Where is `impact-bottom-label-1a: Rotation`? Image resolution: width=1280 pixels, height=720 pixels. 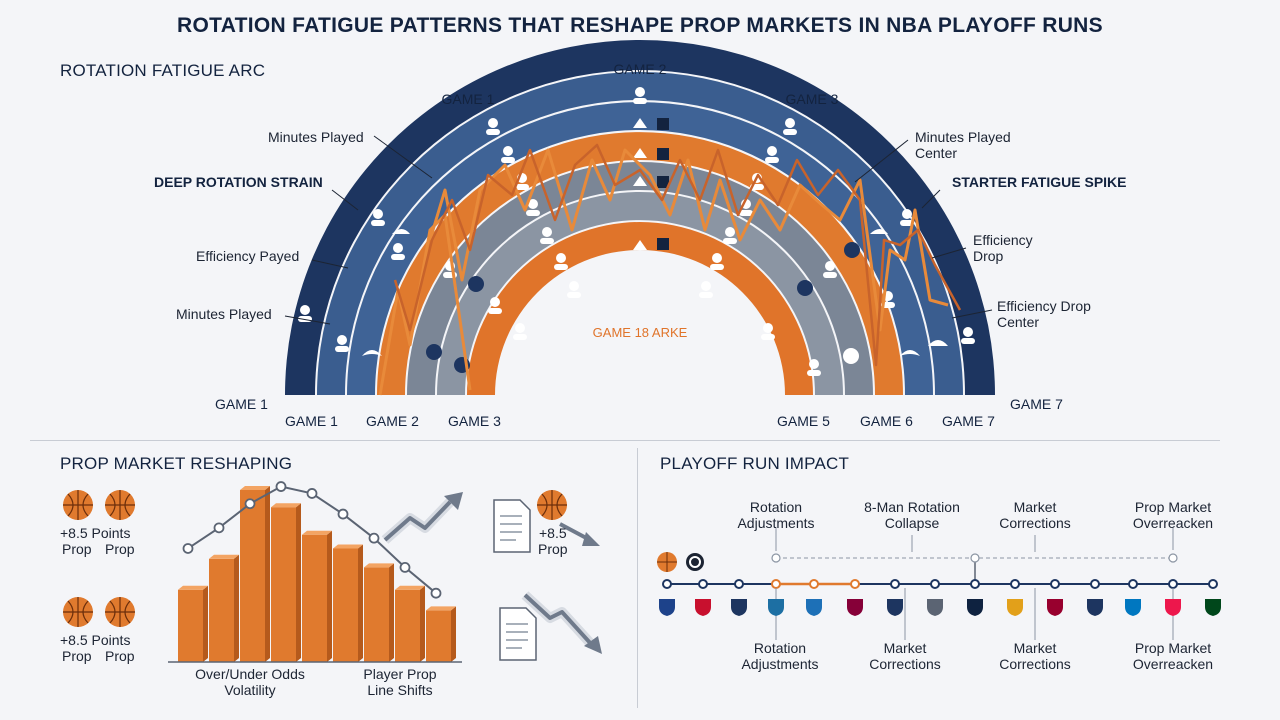
impact-bottom-label-1a: Rotation is located at coordinates (780, 648).